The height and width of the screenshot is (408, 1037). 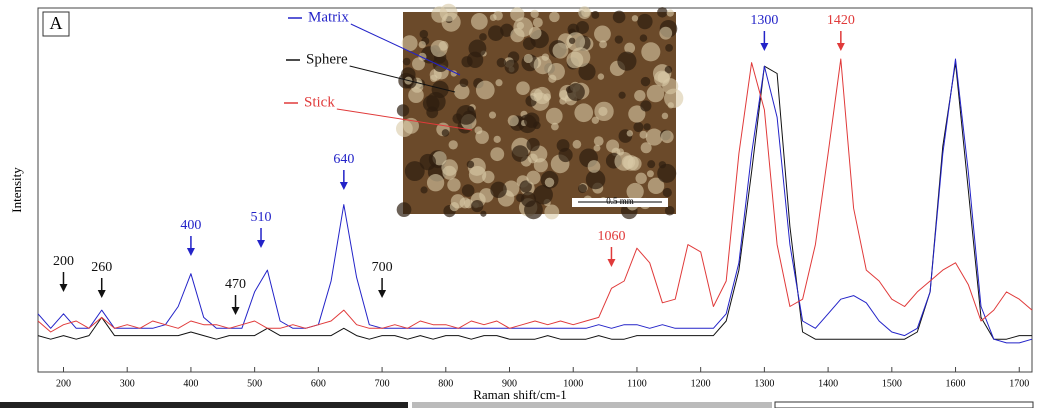 What do you see at coordinates (63, 383) in the screenshot?
I see `x-tick-label: 200` at bounding box center [63, 383].